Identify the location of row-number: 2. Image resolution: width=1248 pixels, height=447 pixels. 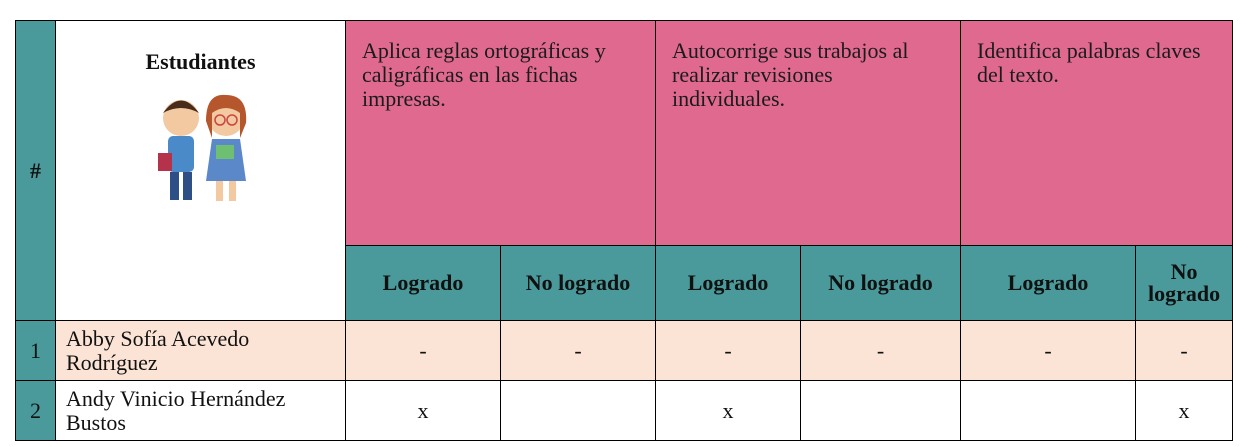
(35, 410).